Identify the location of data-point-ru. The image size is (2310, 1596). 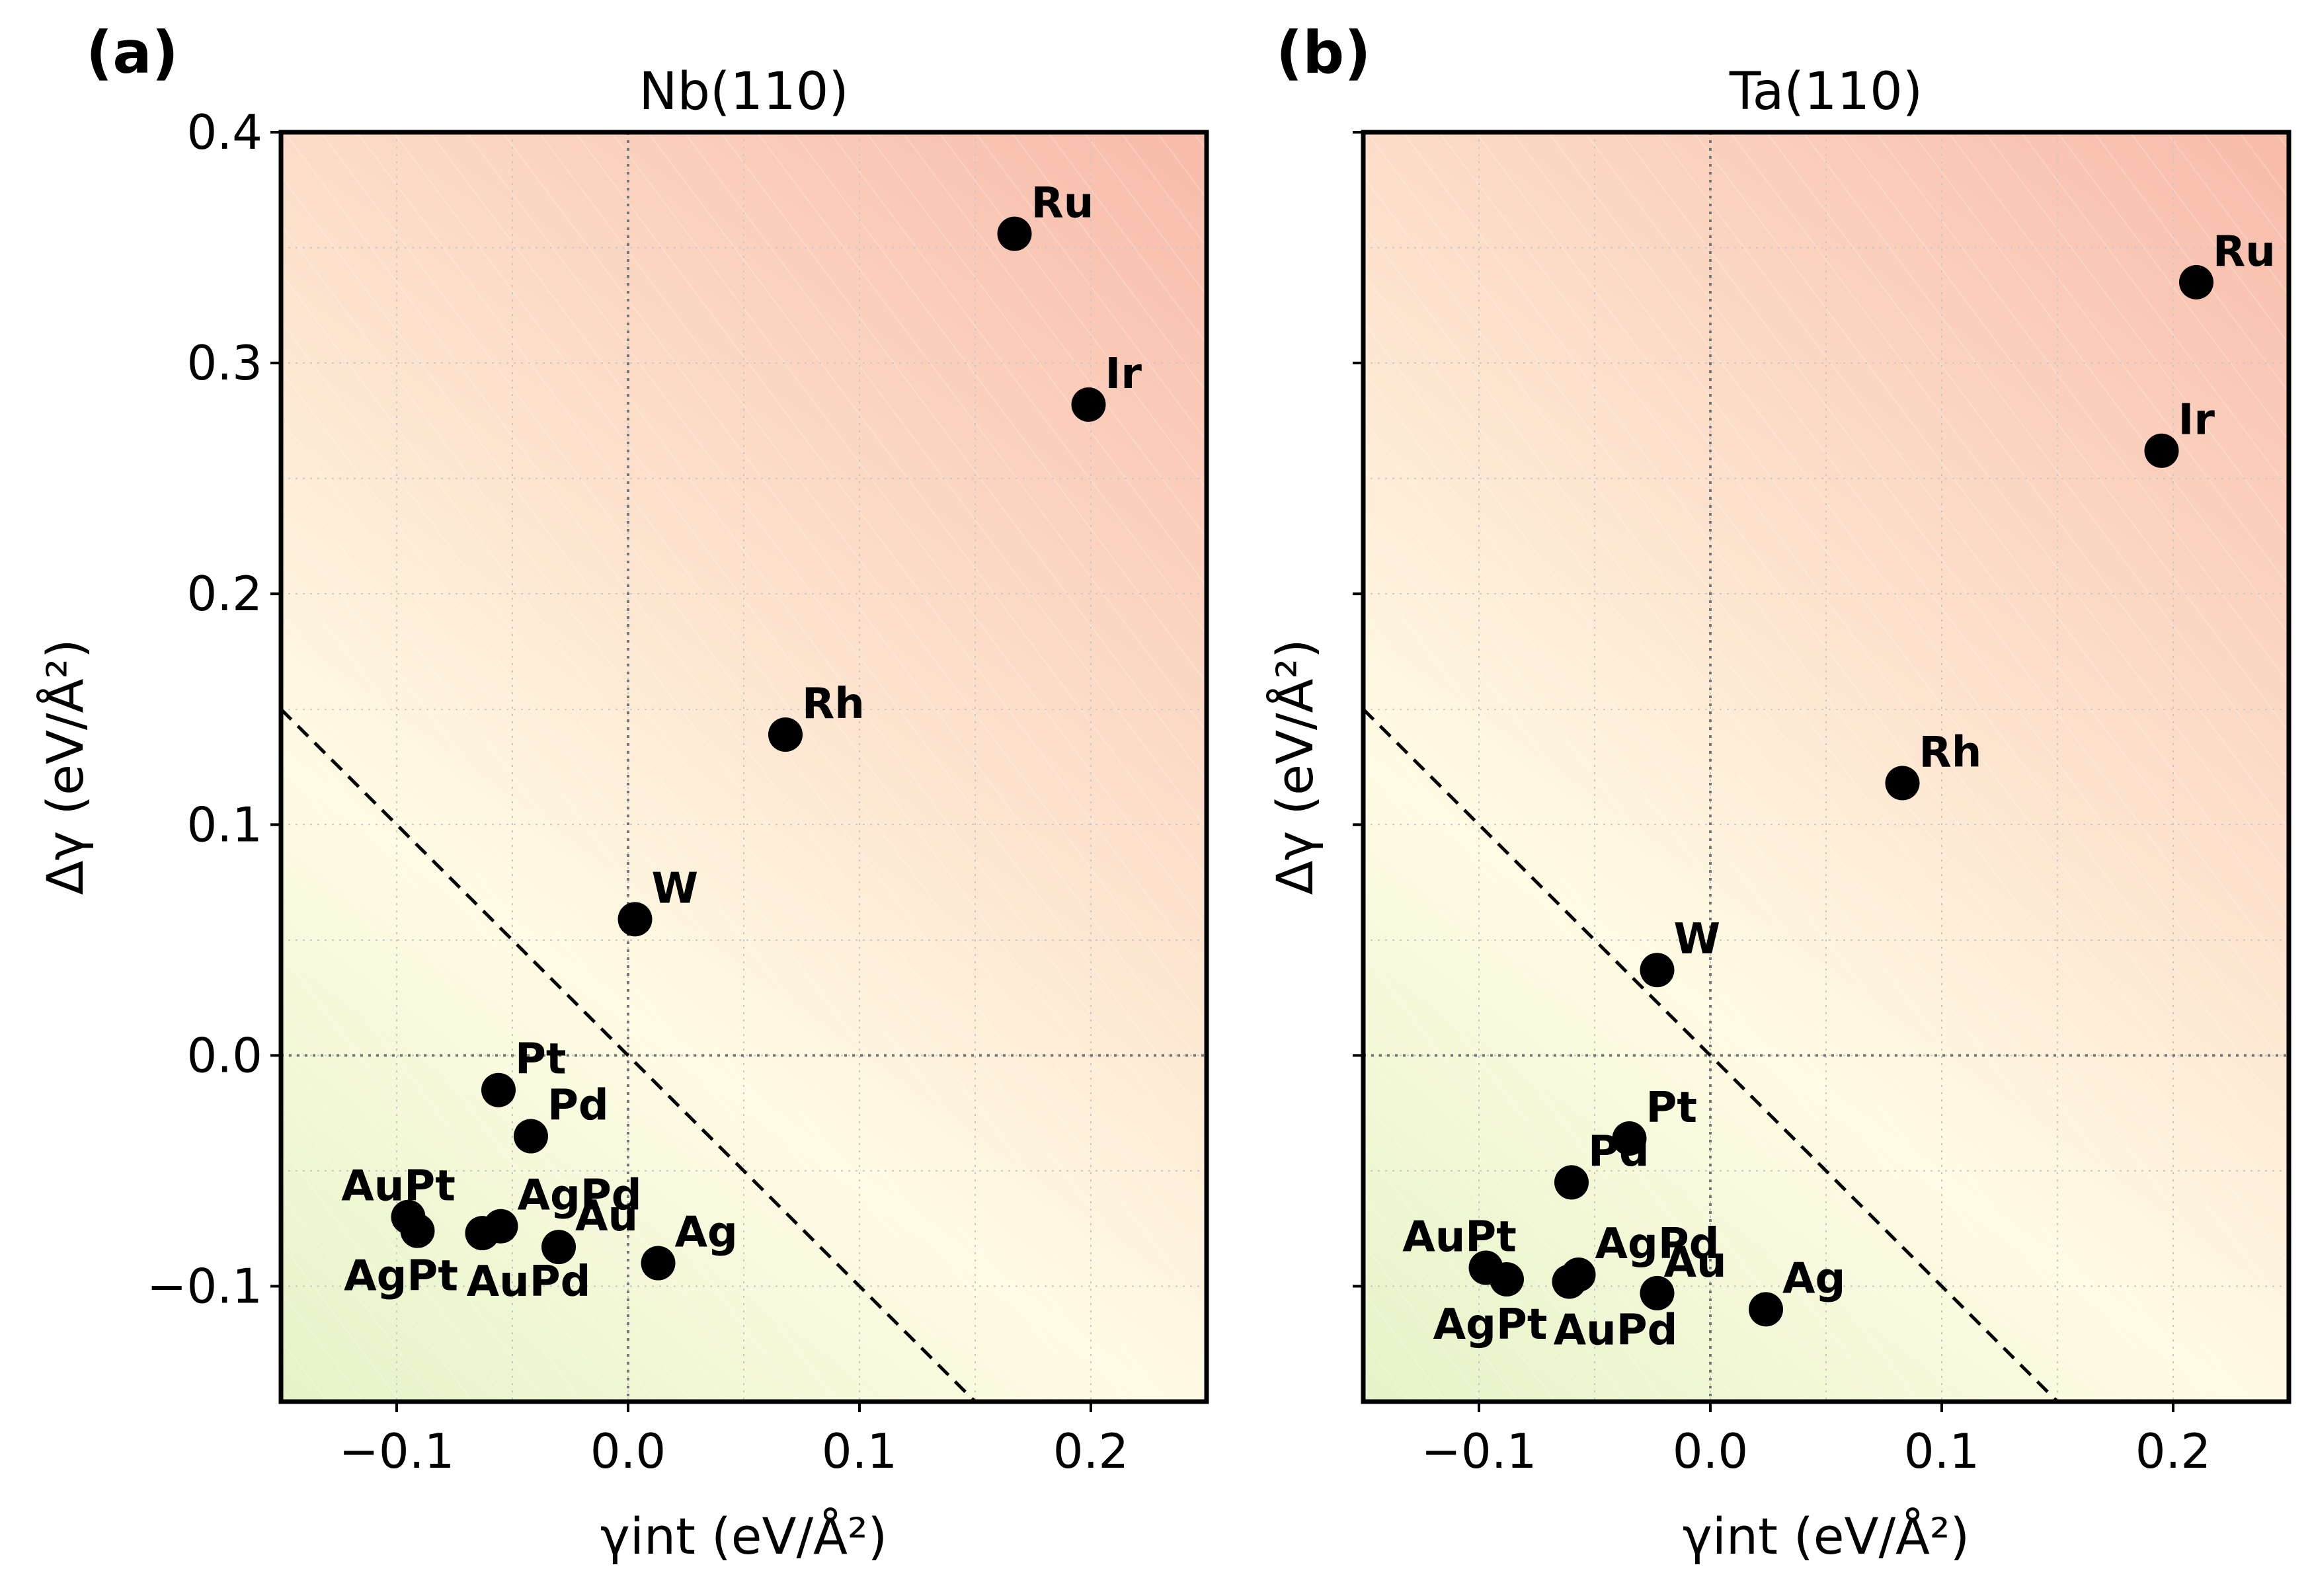
(2196, 281).